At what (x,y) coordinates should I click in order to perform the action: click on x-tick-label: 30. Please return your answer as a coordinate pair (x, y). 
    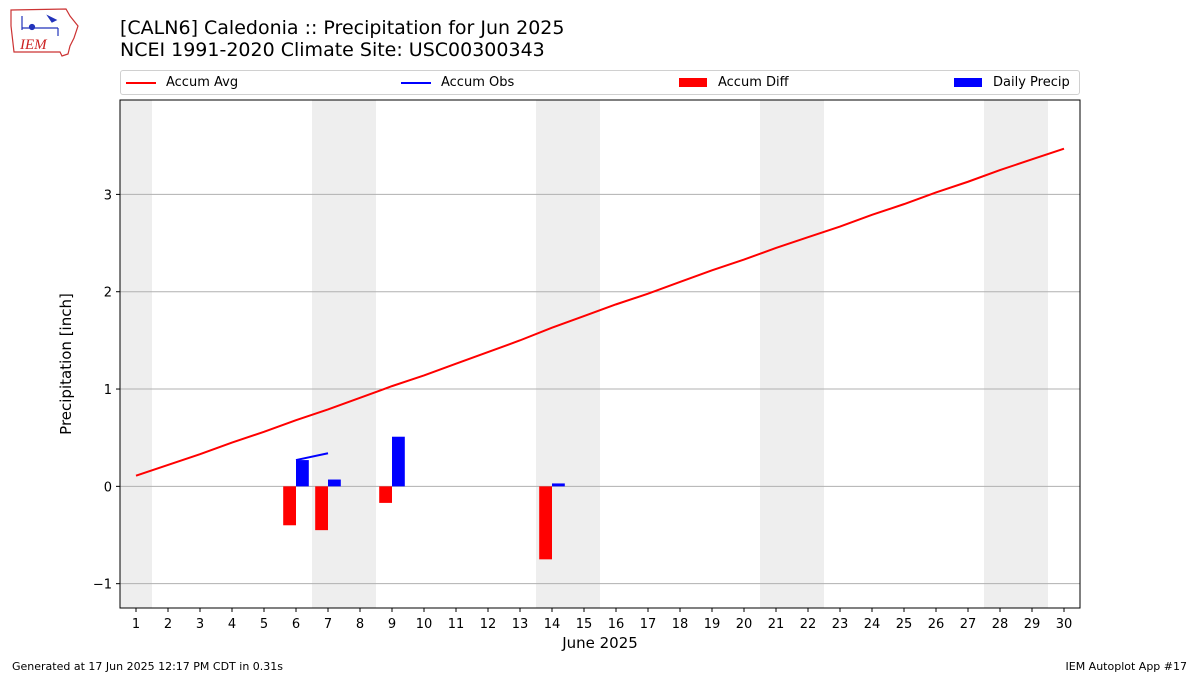
    Looking at the image, I should click on (1064, 624).